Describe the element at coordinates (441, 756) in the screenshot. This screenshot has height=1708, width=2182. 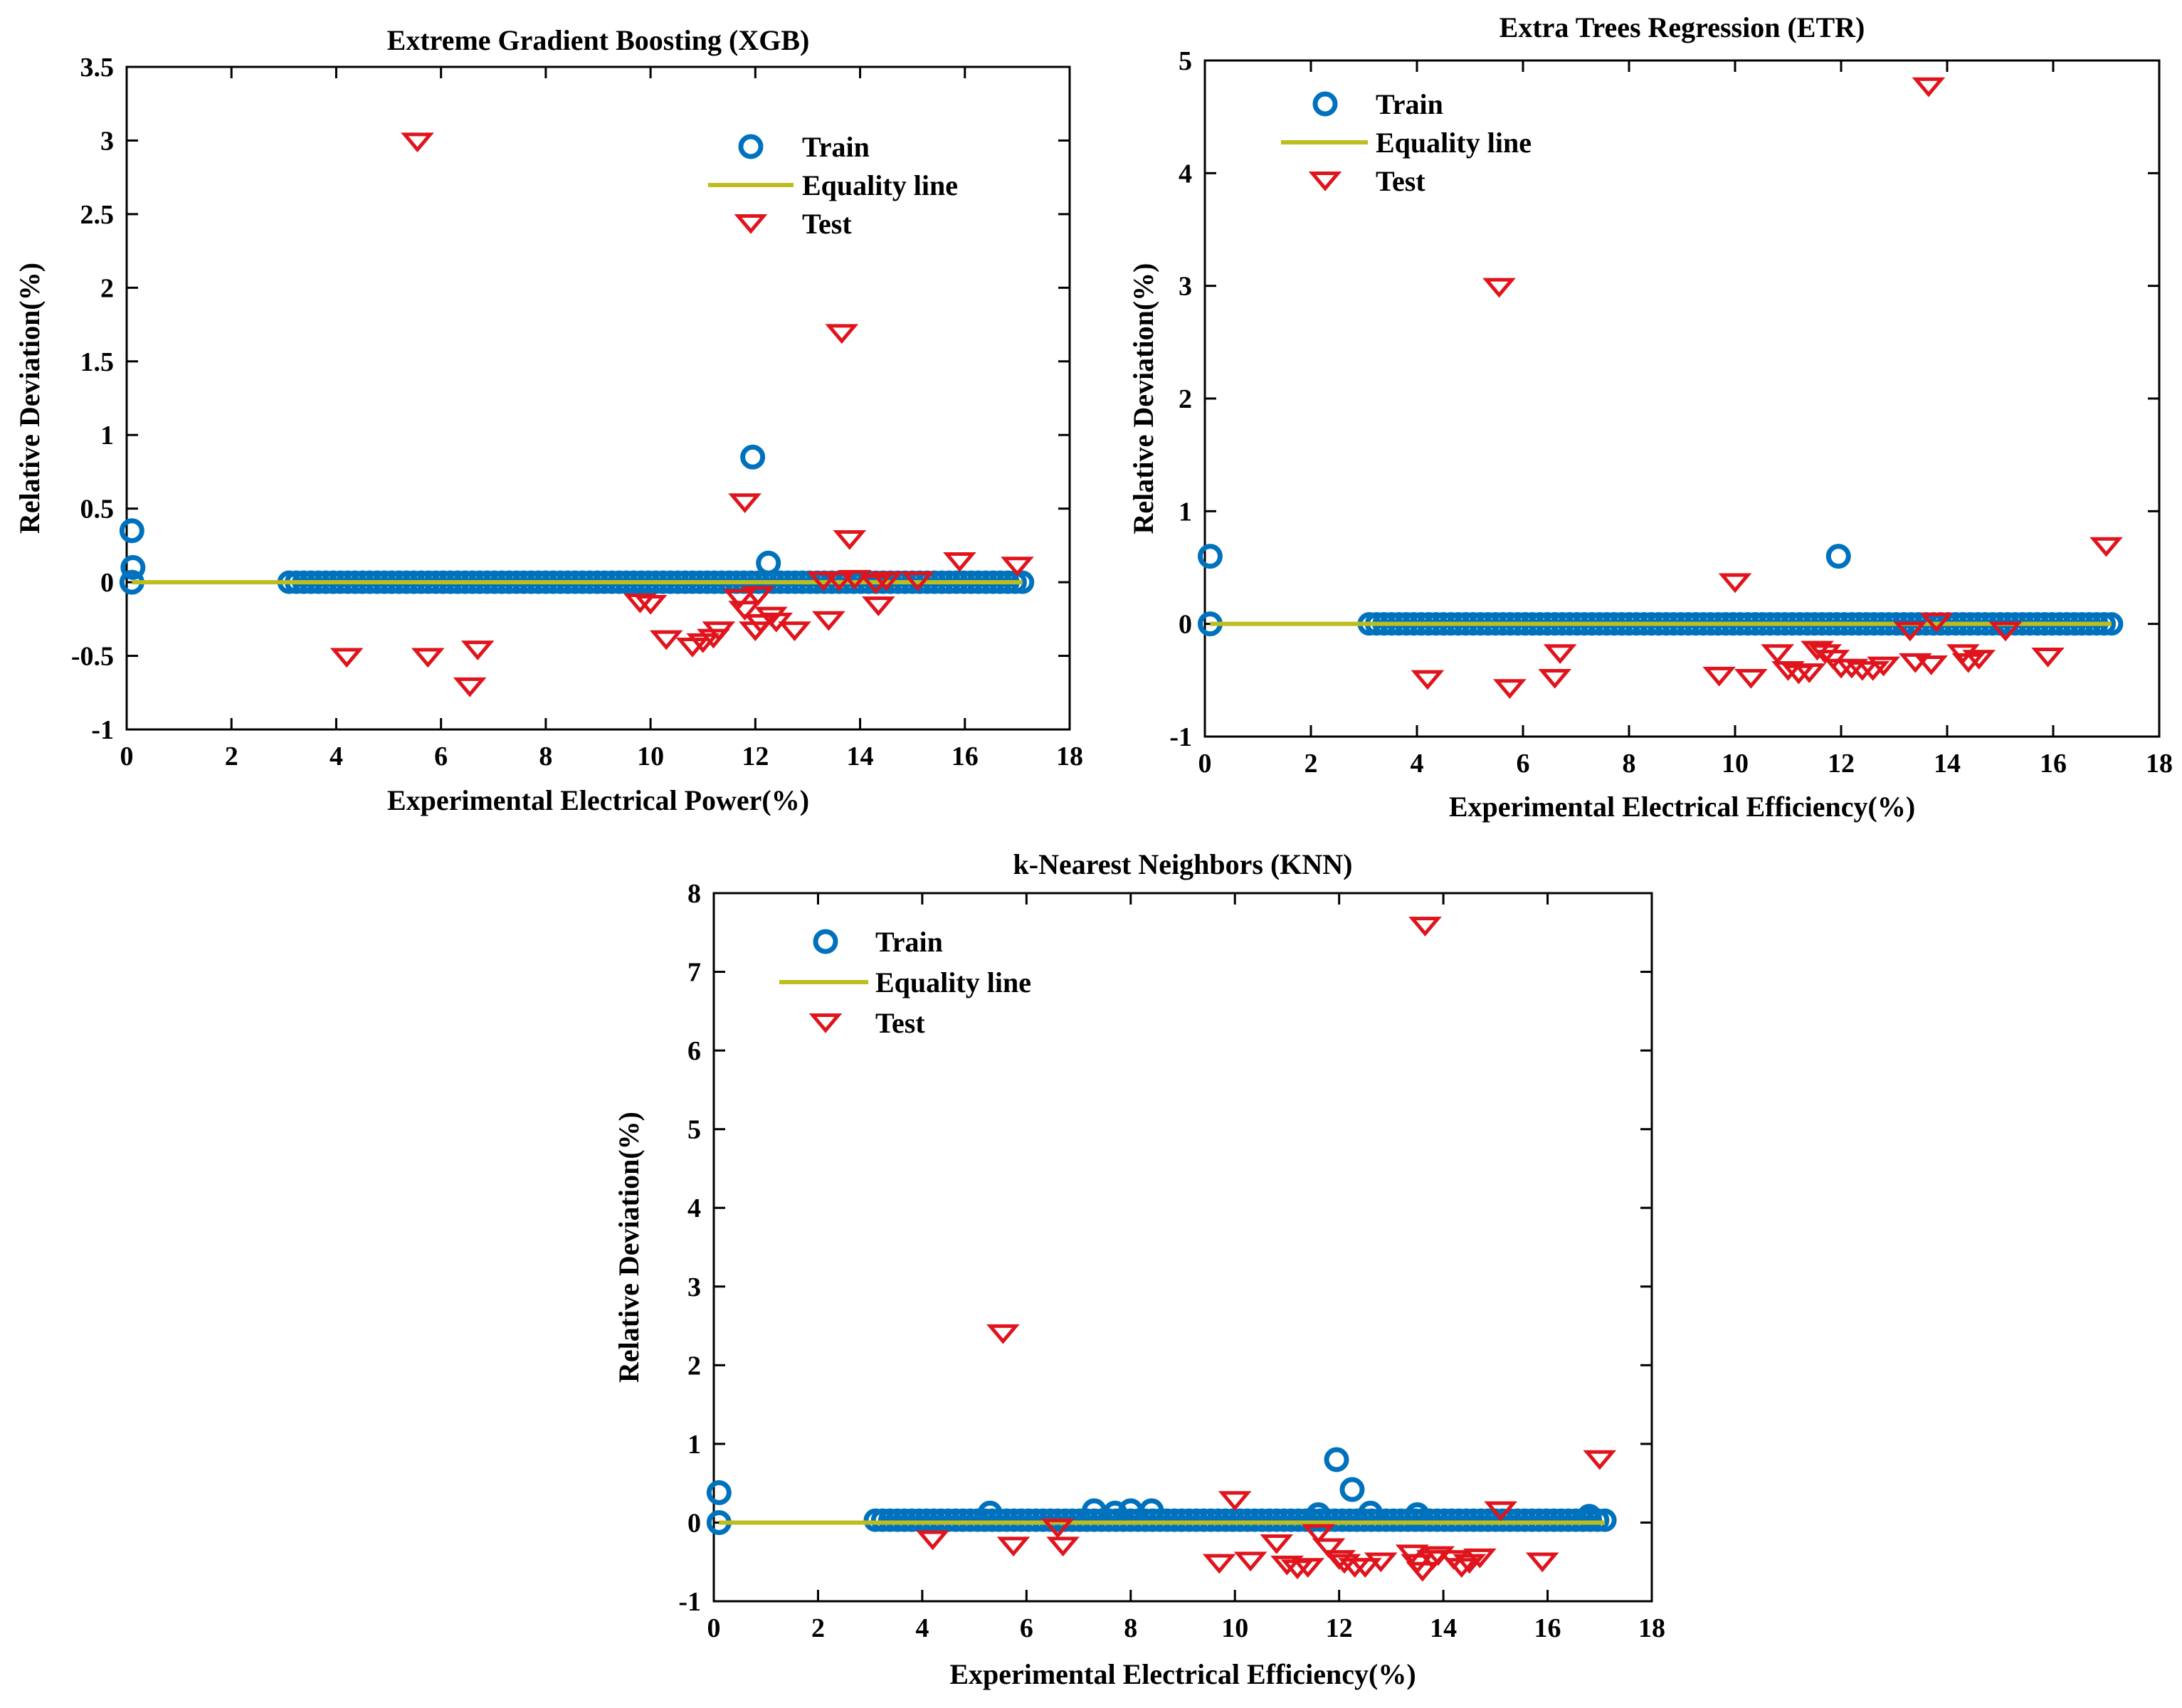
I see `x-tick-label: 6` at that location.